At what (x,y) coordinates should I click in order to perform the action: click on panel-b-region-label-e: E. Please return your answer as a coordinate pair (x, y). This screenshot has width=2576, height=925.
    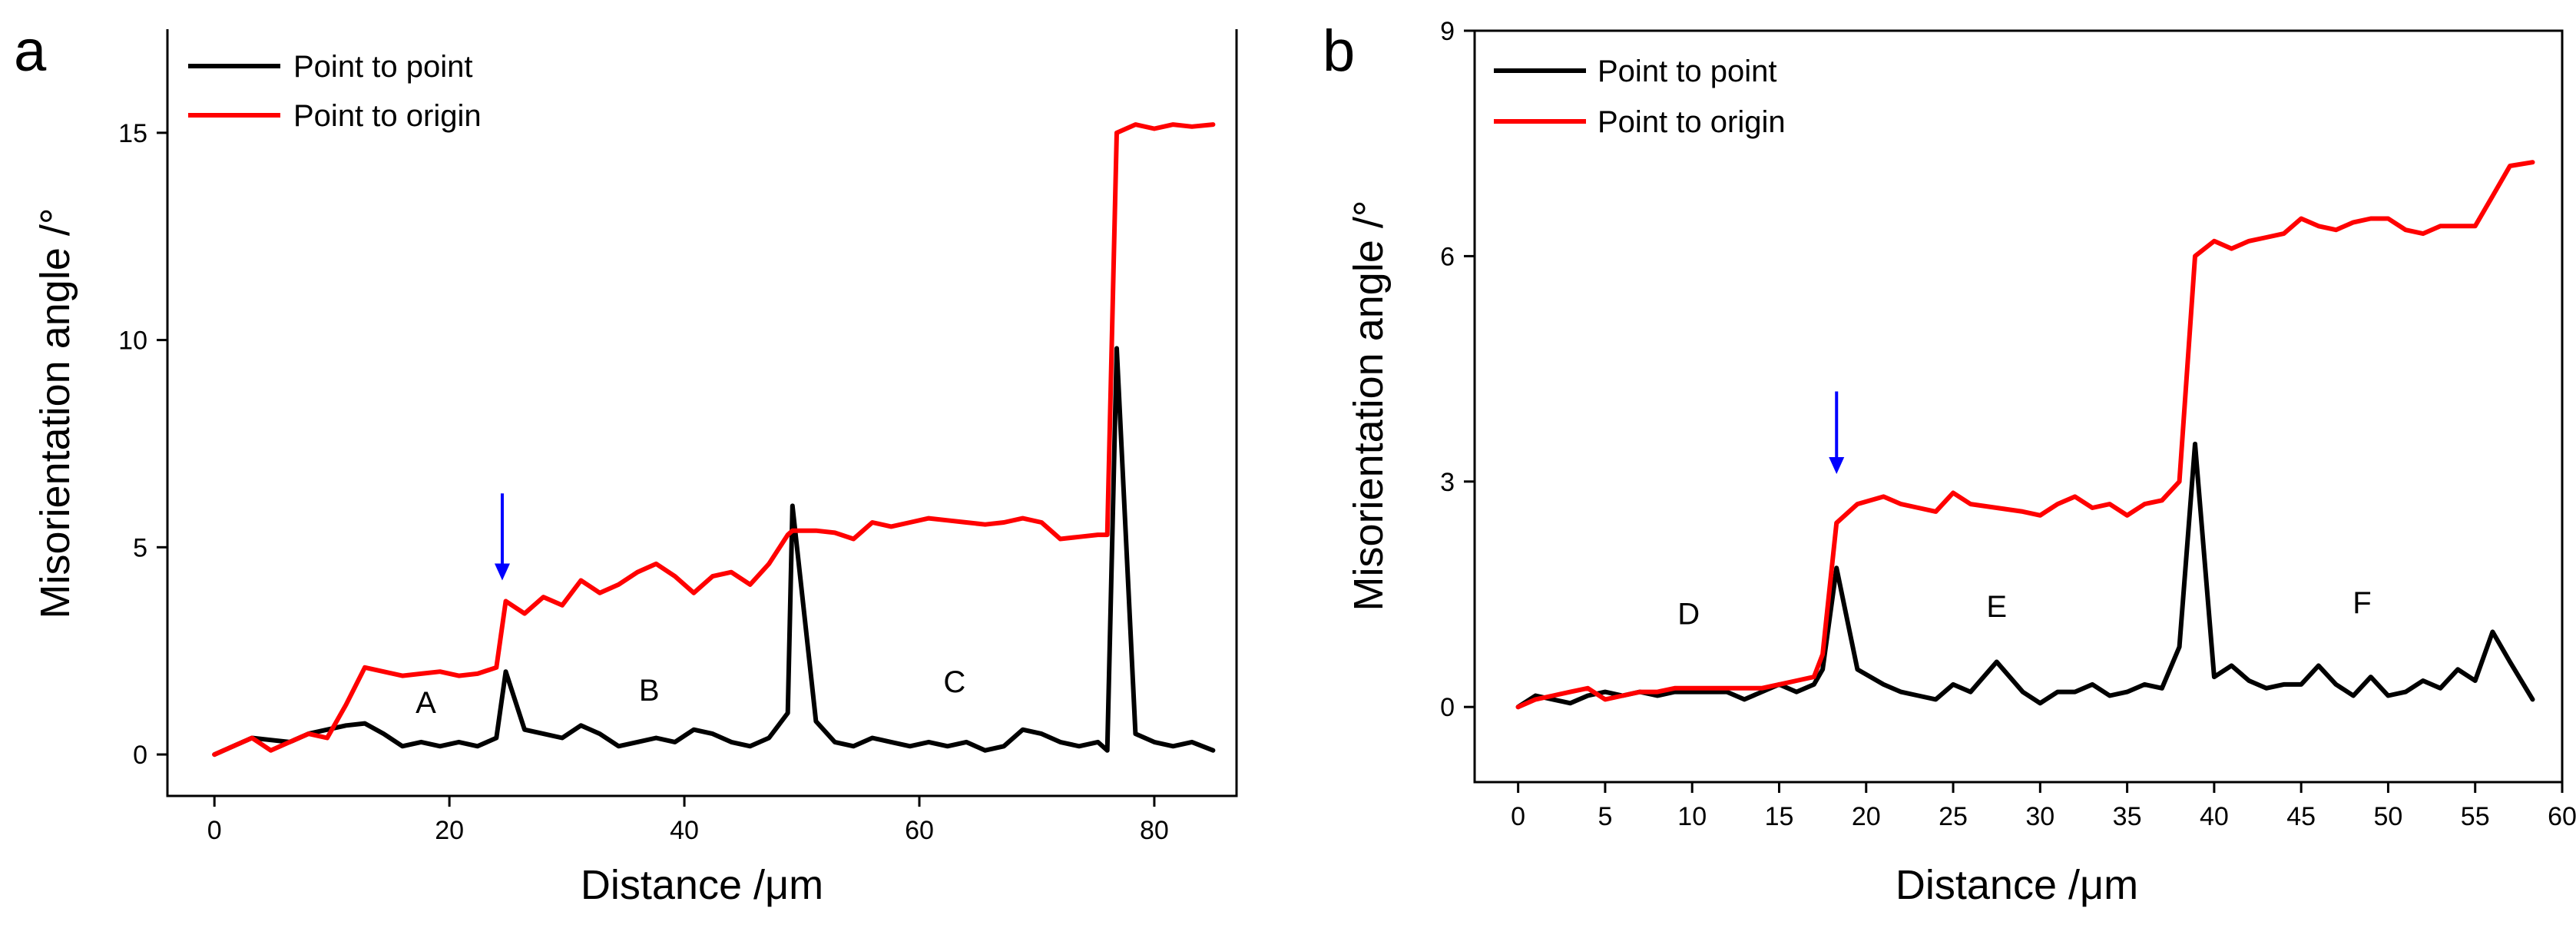
    Looking at the image, I should click on (1996, 607).